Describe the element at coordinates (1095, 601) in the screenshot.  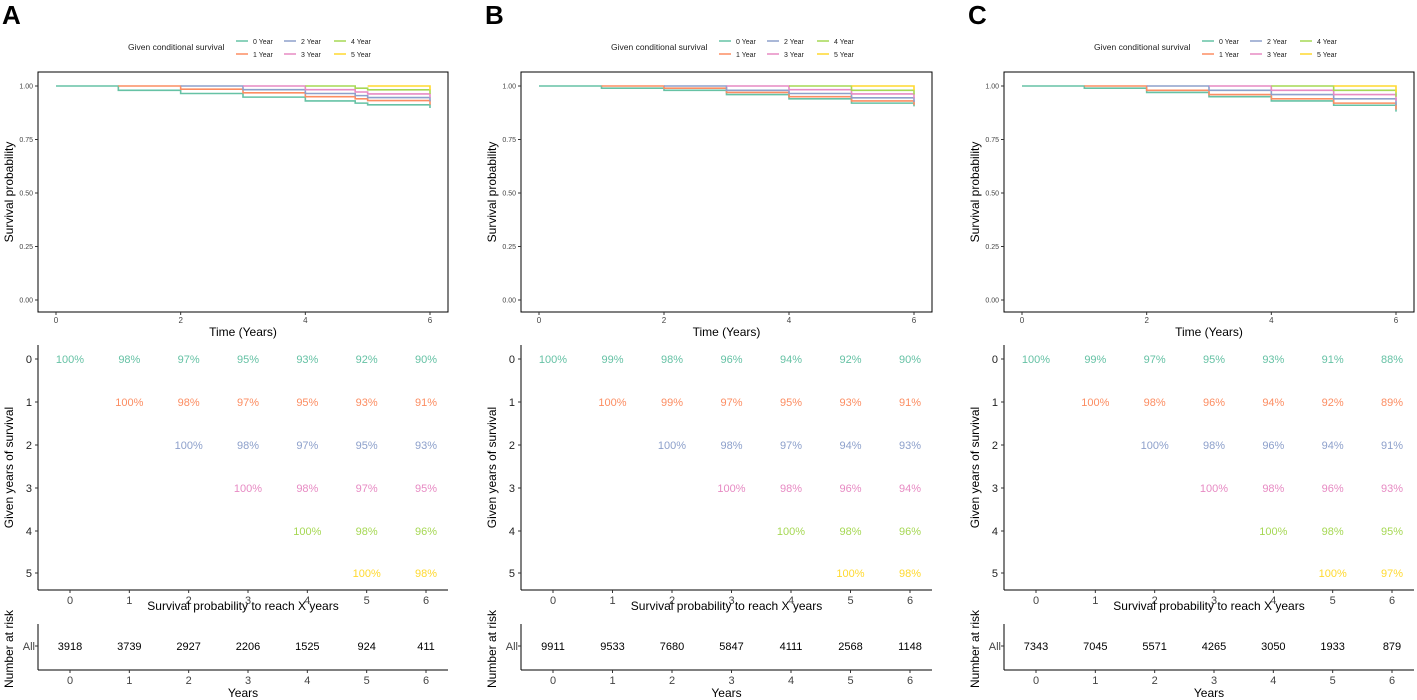
I see `year-tick-label: 1` at that location.